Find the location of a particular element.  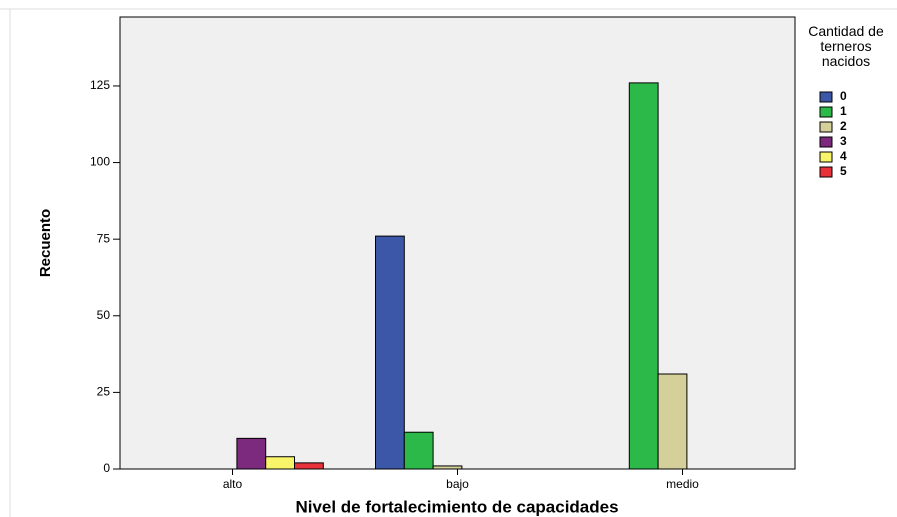

legend-label: 0 is located at coordinates (843, 96).